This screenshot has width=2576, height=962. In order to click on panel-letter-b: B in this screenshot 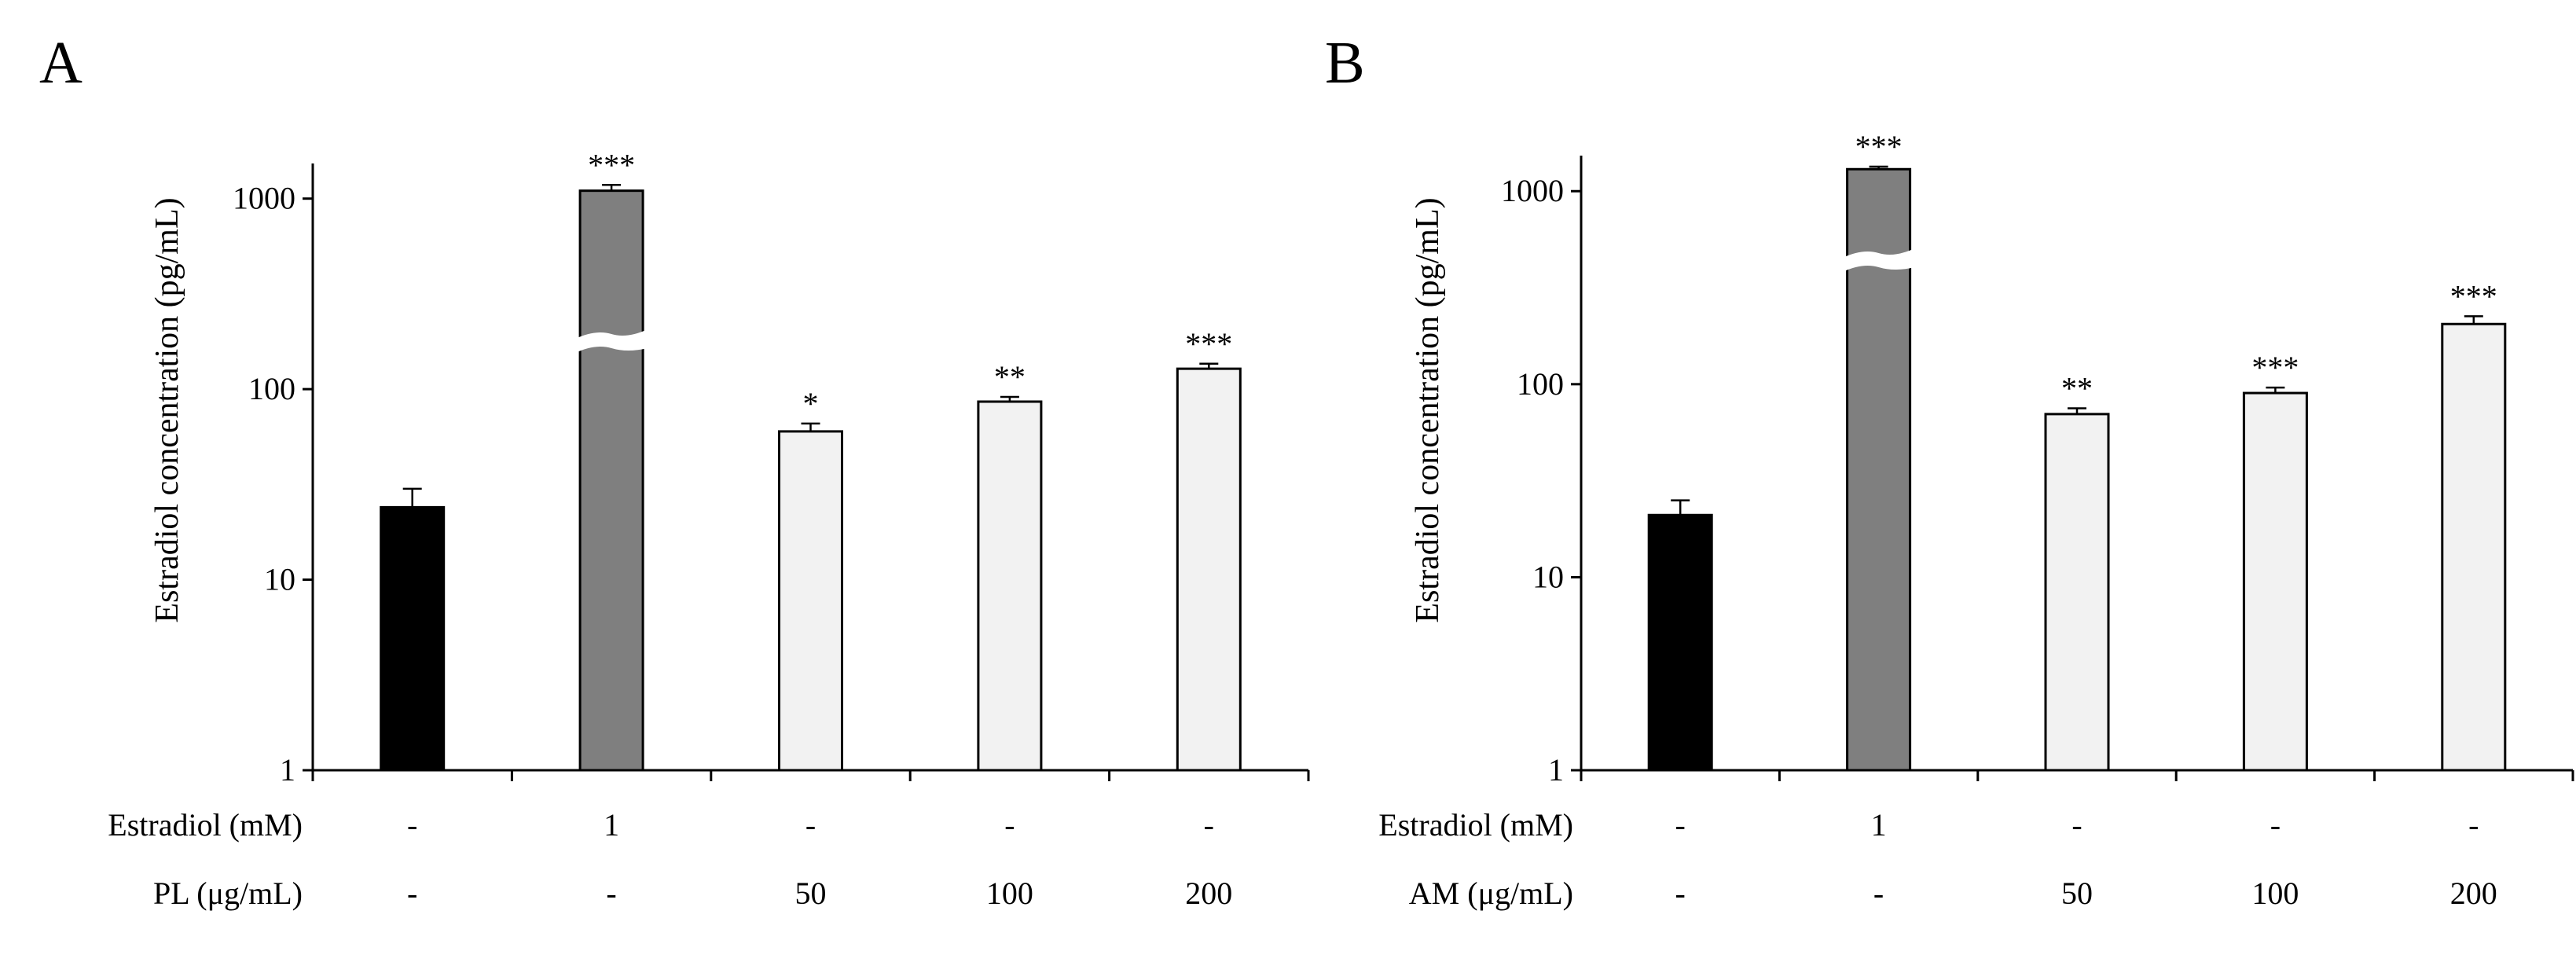, I will do `click(1345, 63)`.